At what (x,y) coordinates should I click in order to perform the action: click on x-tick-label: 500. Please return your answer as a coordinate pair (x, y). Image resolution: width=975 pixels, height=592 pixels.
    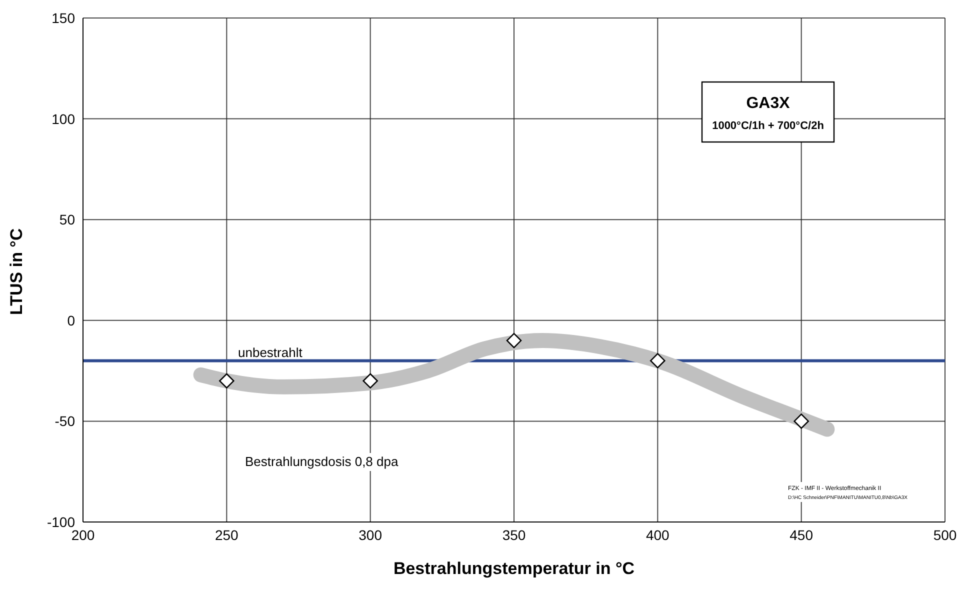
    Looking at the image, I should click on (945, 534).